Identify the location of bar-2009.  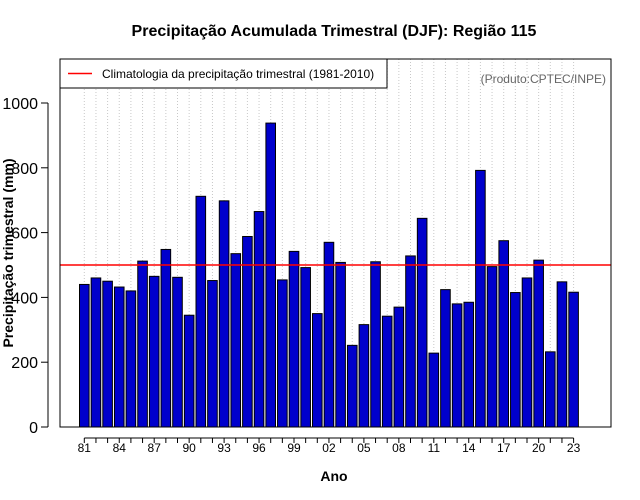
(410, 341).